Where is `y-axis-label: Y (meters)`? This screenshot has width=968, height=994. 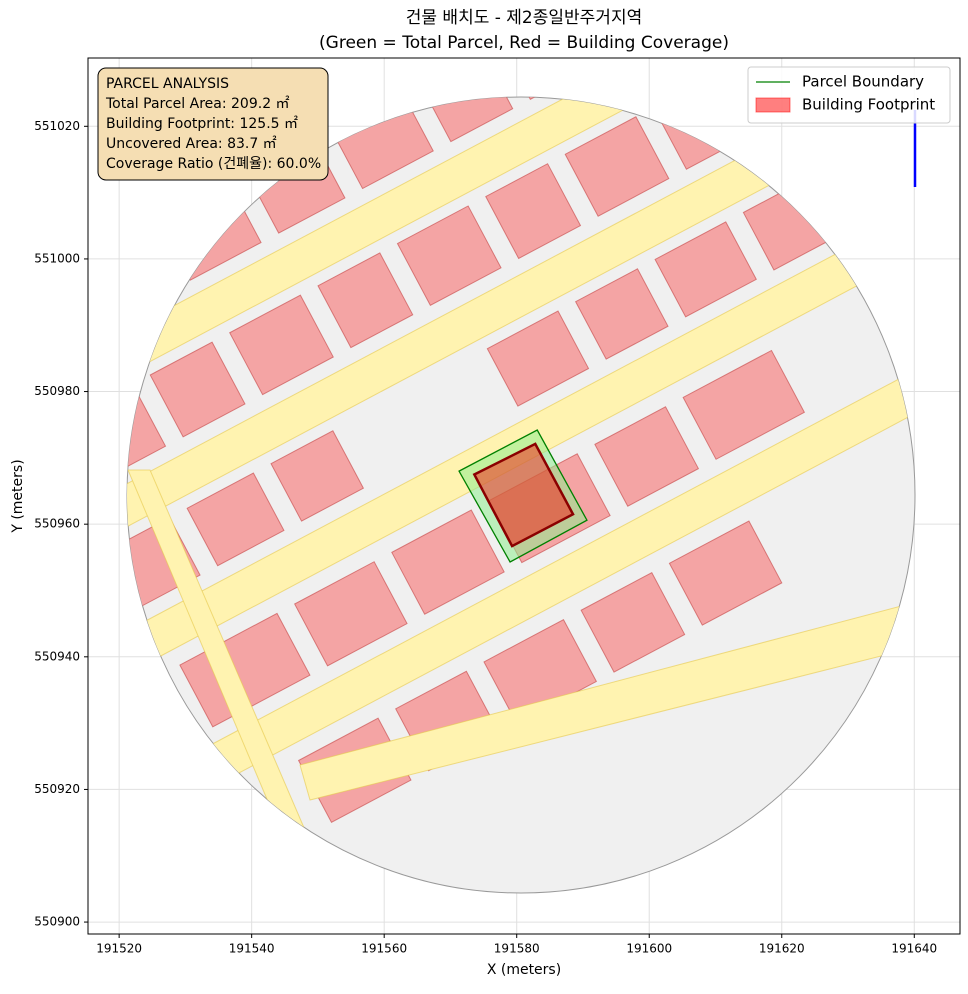 y-axis-label: Y (meters) is located at coordinates (18, 496).